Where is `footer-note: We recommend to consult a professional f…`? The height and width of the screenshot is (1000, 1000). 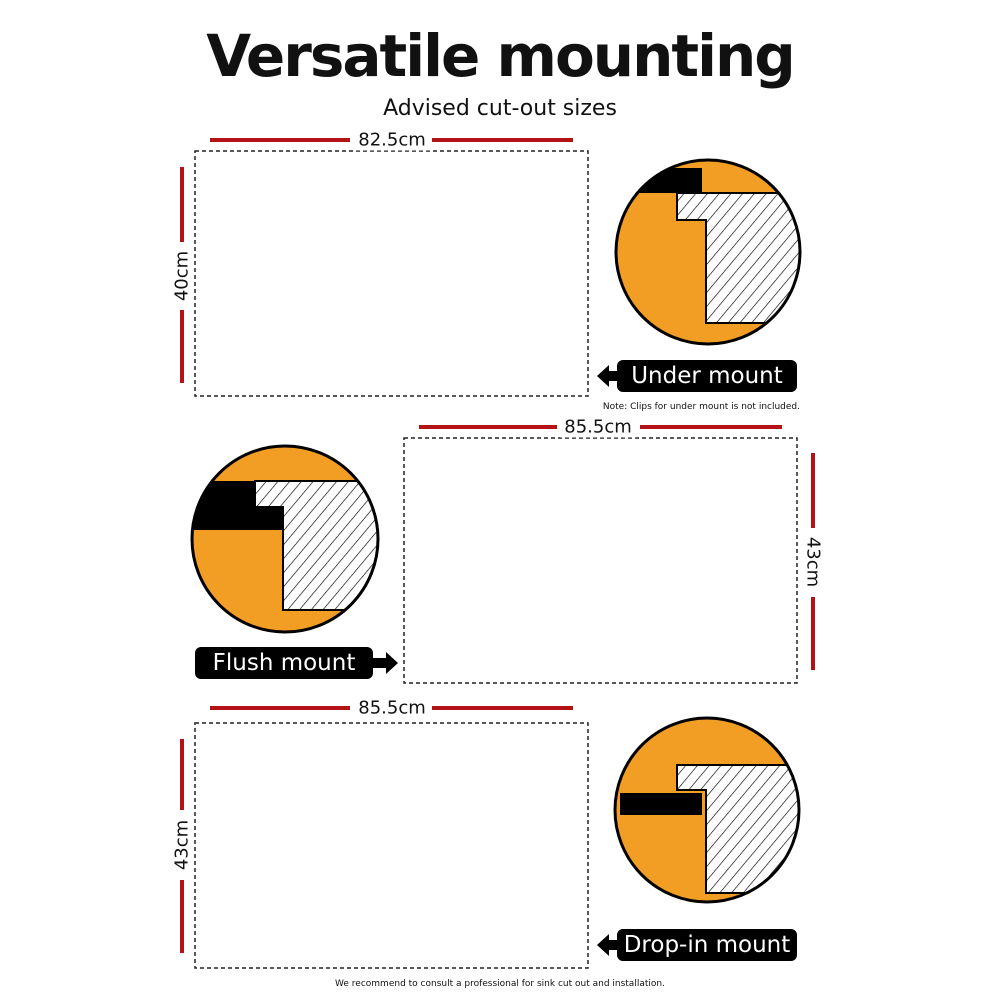
footer-note: We recommend to consult a professional f… is located at coordinates (500, 984).